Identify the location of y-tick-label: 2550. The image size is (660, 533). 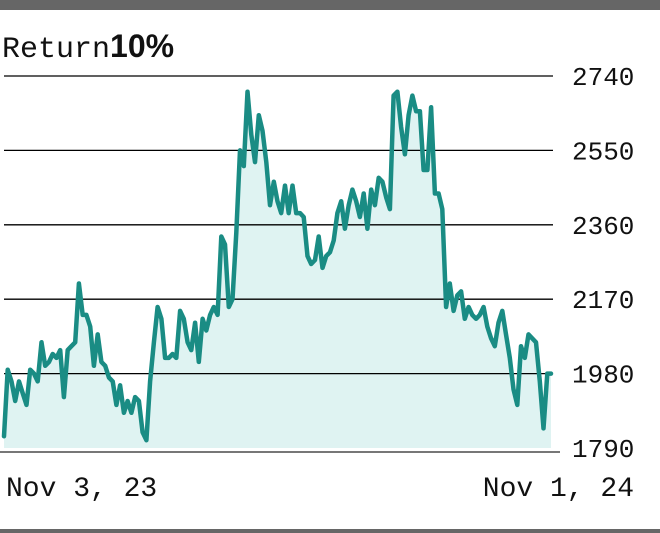
(603, 152).